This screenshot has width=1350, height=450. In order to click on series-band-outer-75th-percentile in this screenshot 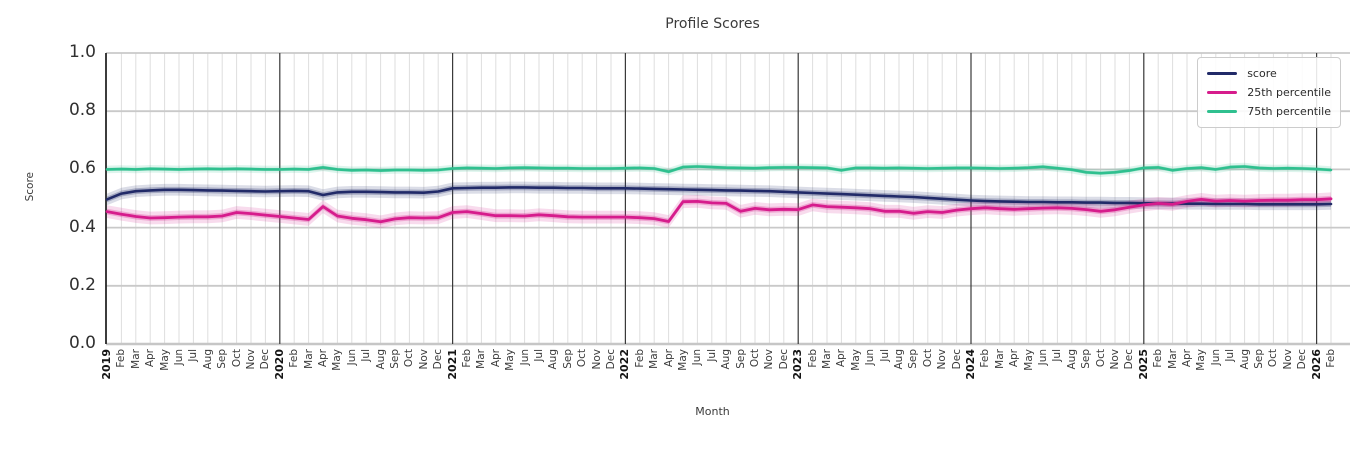, I will do `click(719, 169)`.